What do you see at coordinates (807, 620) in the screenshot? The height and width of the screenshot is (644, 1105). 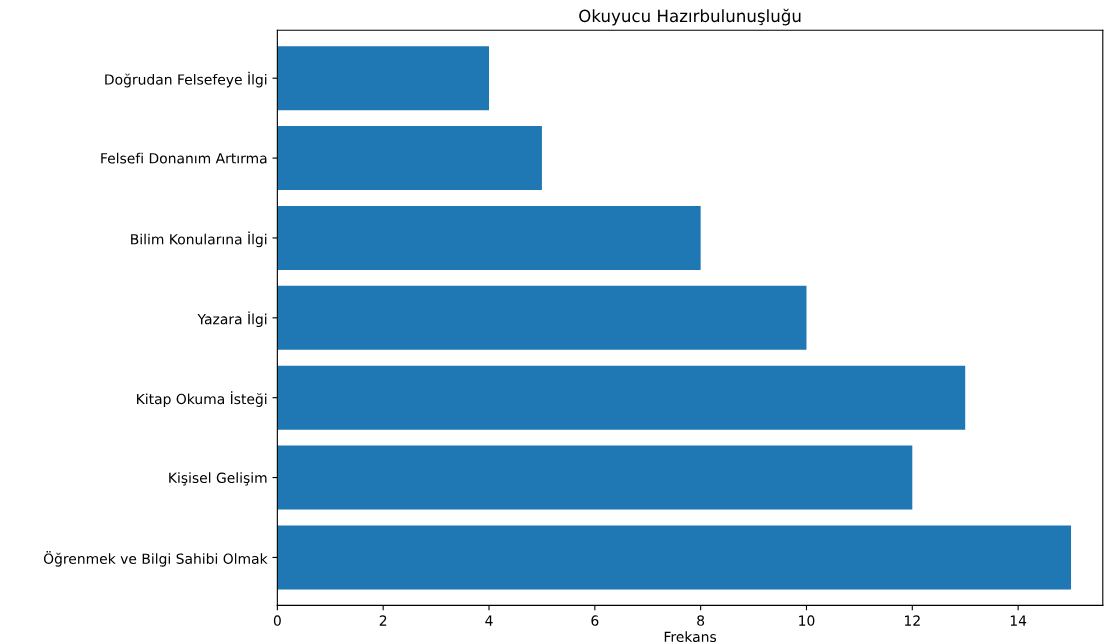 I see `x-tick-label: 10` at bounding box center [807, 620].